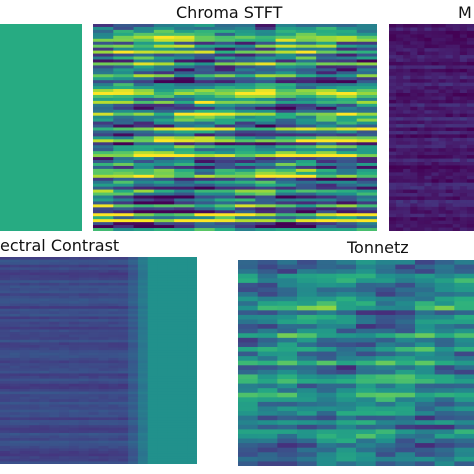 The width and height of the screenshot is (474, 474). I want to click on heatmap-panel-1-plot, so click(41, 127).